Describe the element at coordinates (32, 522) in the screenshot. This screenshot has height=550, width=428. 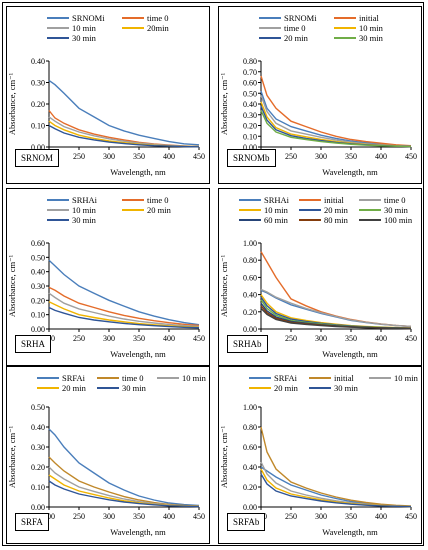
I see `panel-label: SRFA` at that location.